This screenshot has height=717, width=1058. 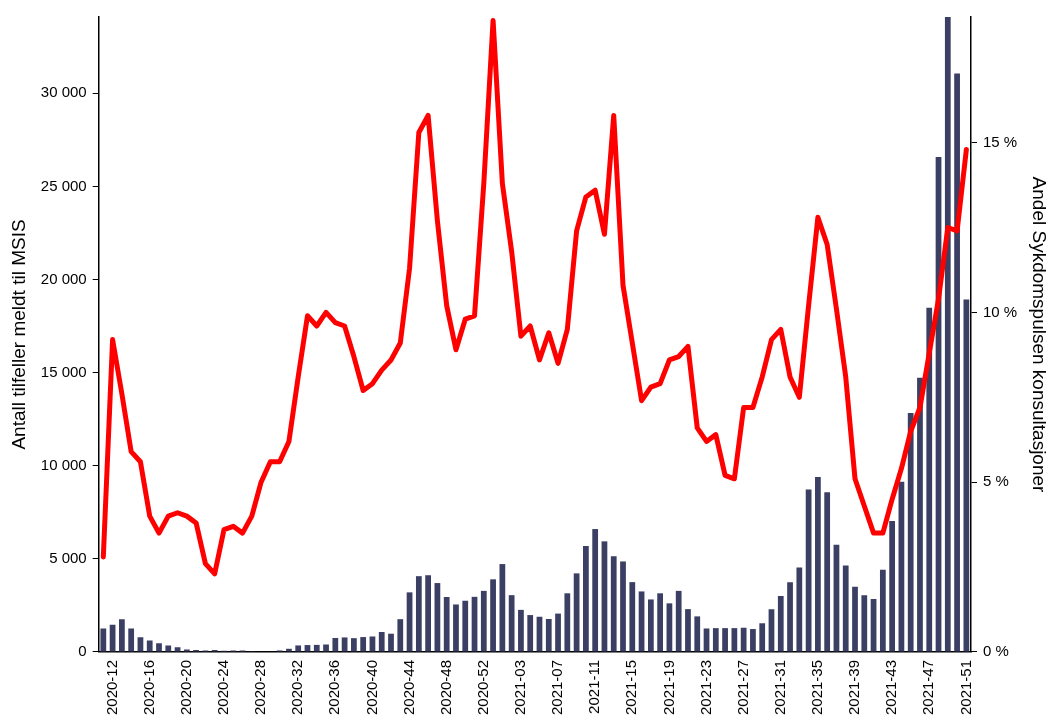 What do you see at coordinates (63, 464) in the screenshot?
I see `y-tick-label: 10 000` at bounding box center [63, 464].